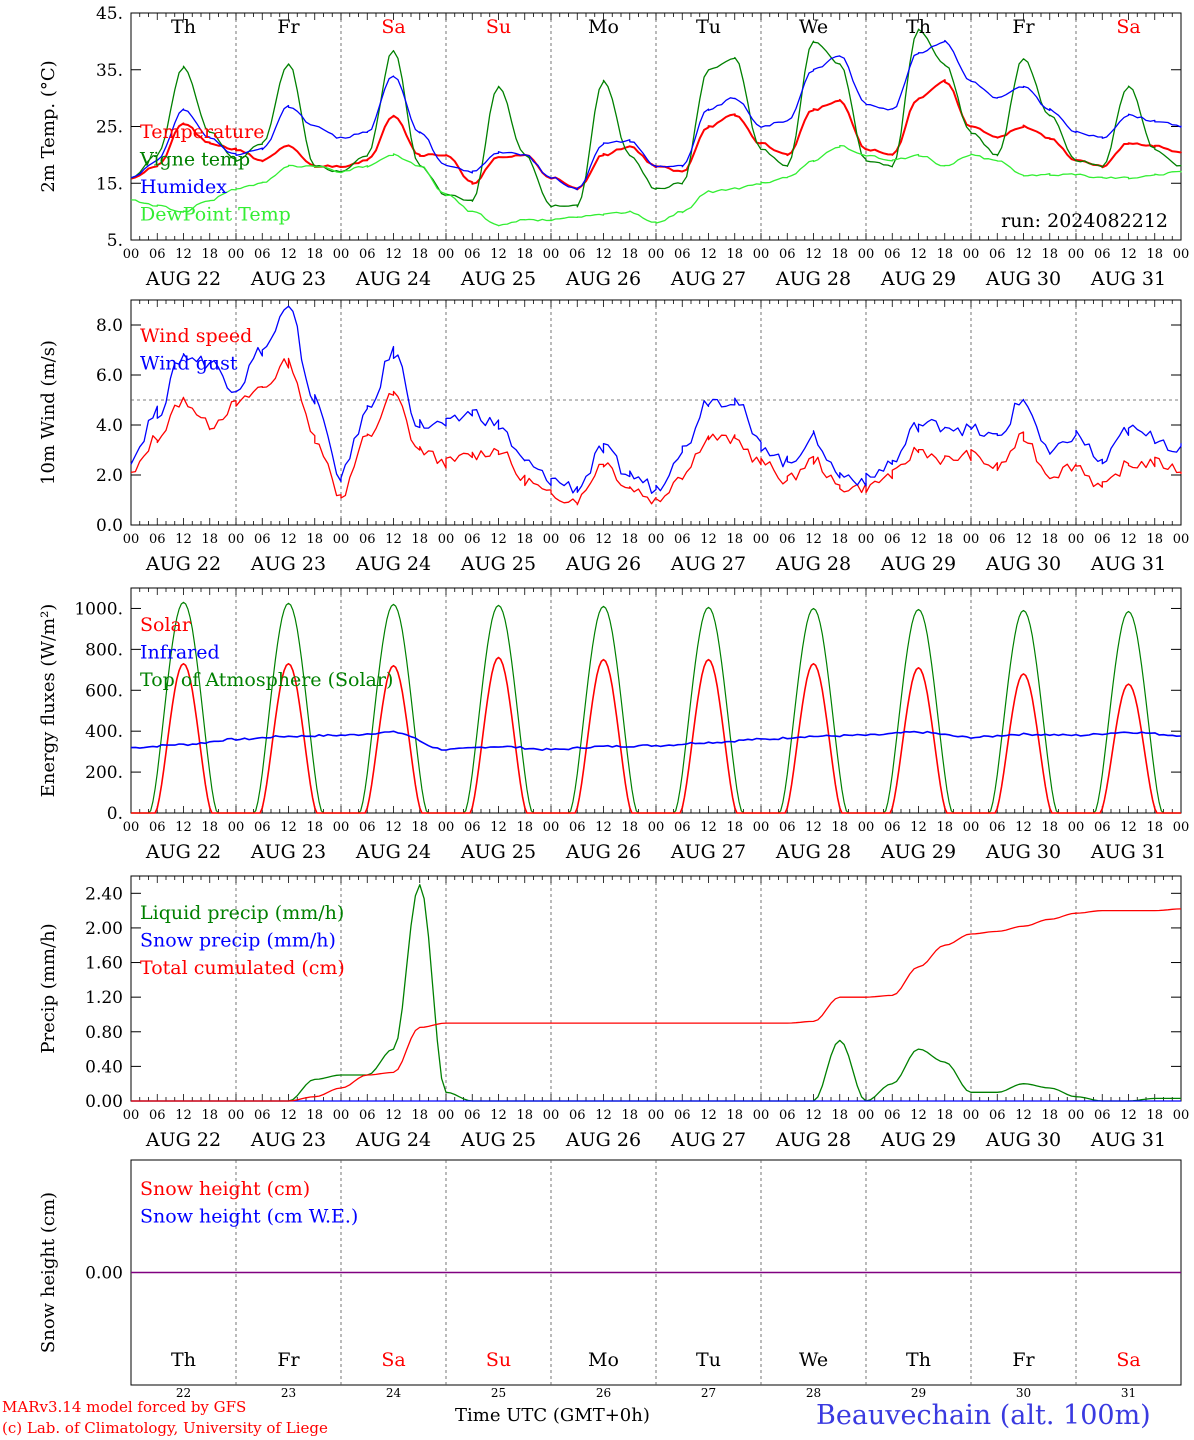 This screenshot has height=1440, width=1194. Describe the element at coordinates (708, 564) in the screenshot. I see `date-label: AUG 27` at that location.